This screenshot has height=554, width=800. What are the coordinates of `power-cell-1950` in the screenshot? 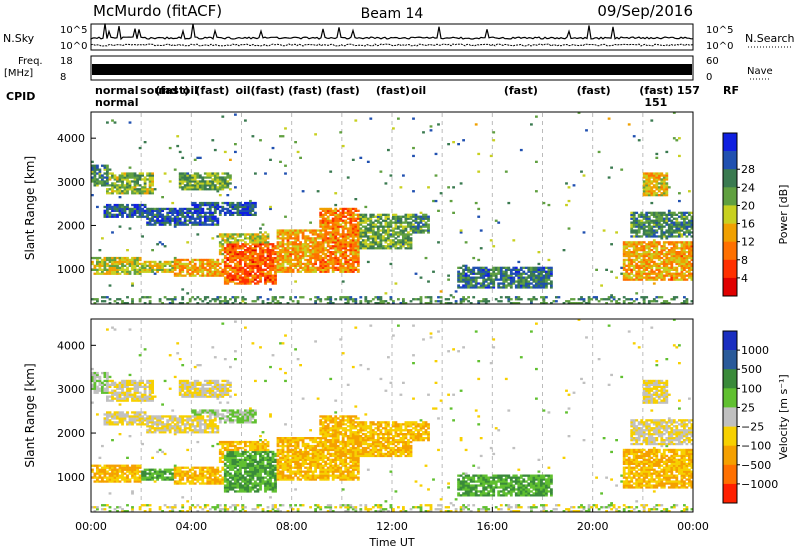 It's located at (295, 252).